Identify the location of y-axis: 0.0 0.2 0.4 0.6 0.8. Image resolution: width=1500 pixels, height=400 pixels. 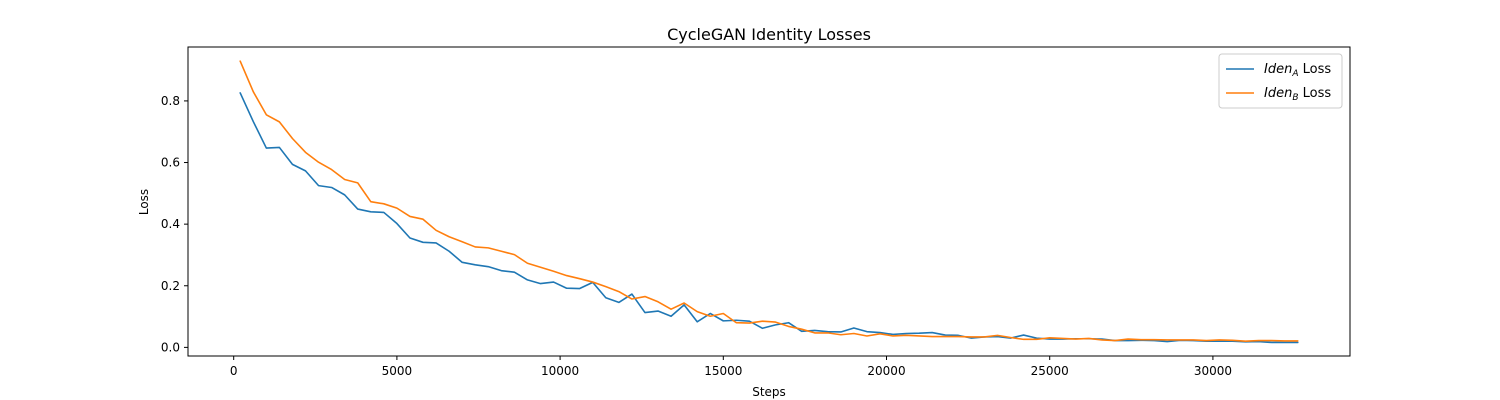
(174, 224).